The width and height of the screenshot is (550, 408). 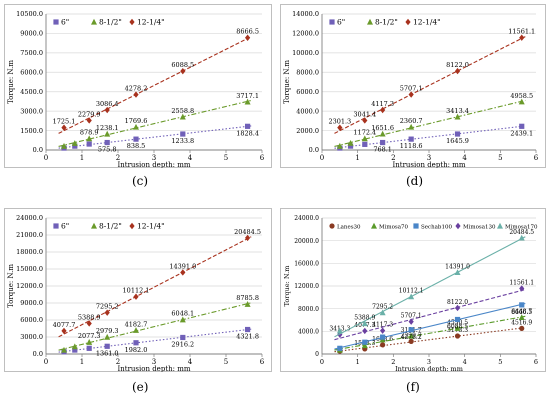 I want to click on data-label: 1769.6, so click(x=136, y=121).